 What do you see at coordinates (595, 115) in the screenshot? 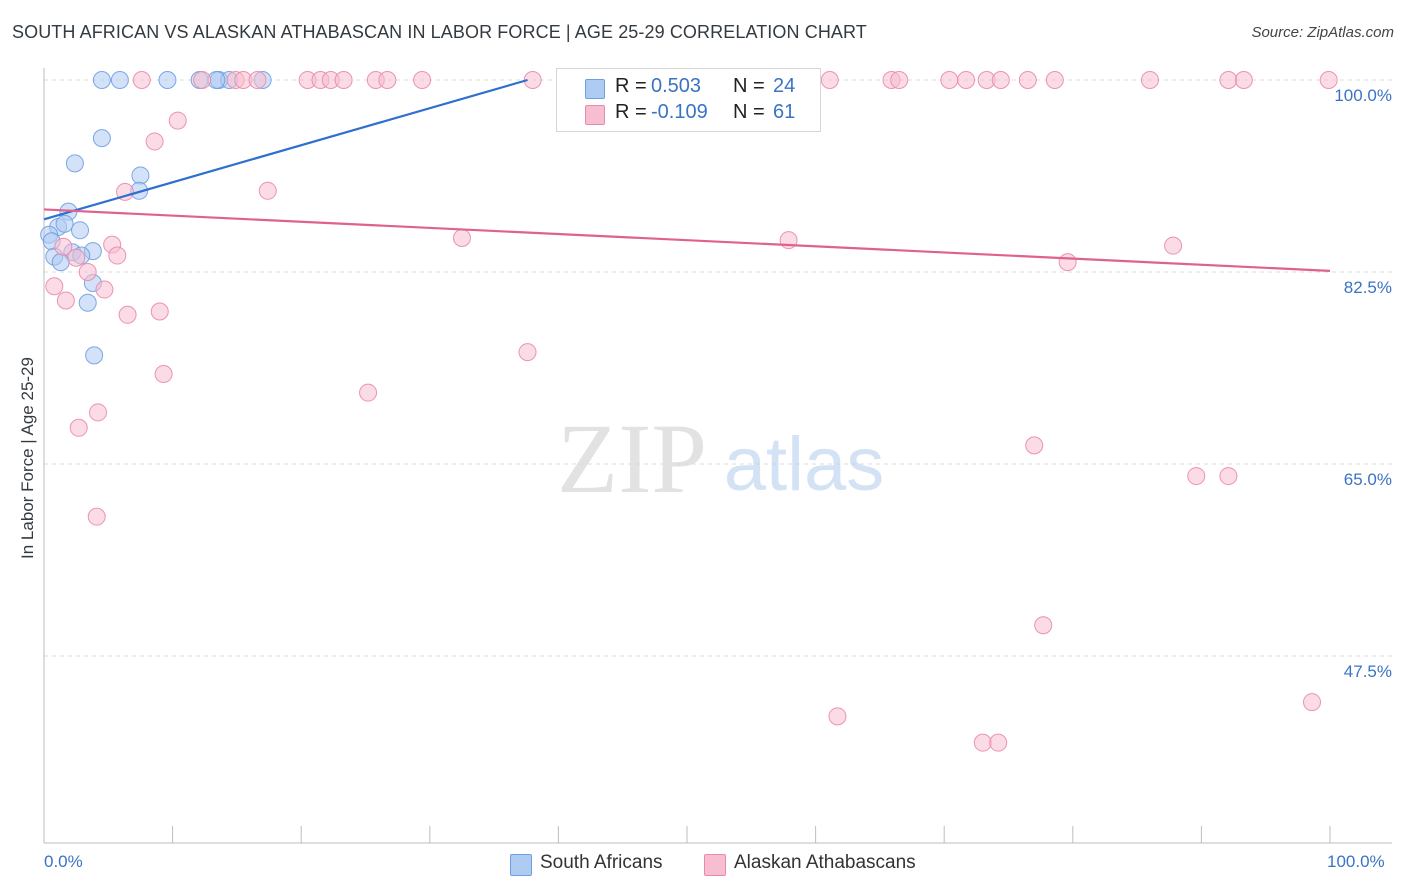
I see `legend-swatch-alaskan-athabascans` at bounding box center [595, 115].